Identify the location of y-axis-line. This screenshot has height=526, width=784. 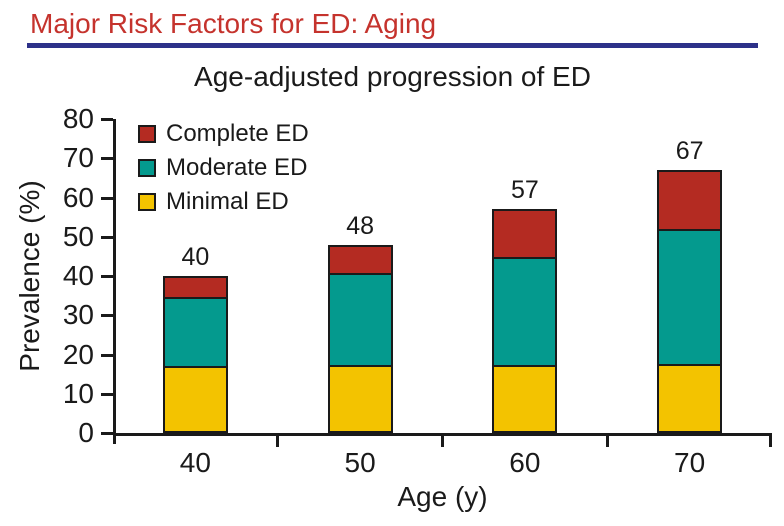
(114, 281).